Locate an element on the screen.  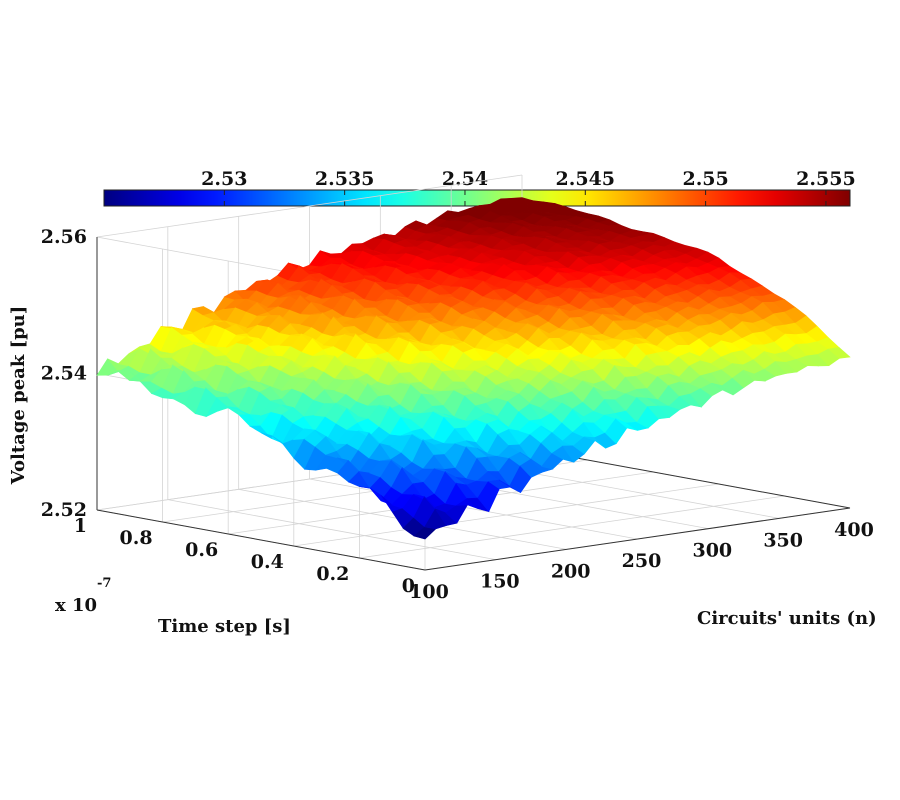
x-tick-label: 250 is located at coordinates (642, 561).